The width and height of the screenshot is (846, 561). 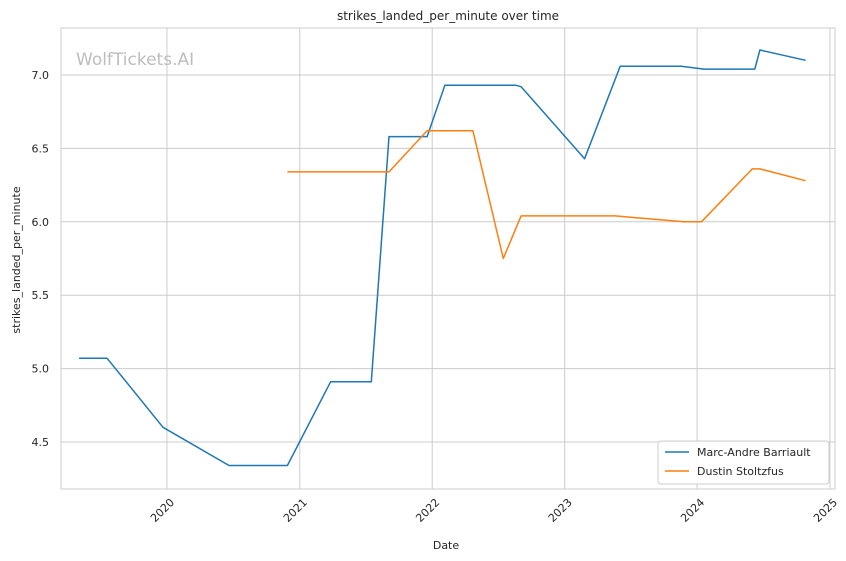 What do you see at coordinates (16, 259) in the screenshot?
I see `y-axis-label: strikes_landed_per_minute` at bounding box center [16, 259].